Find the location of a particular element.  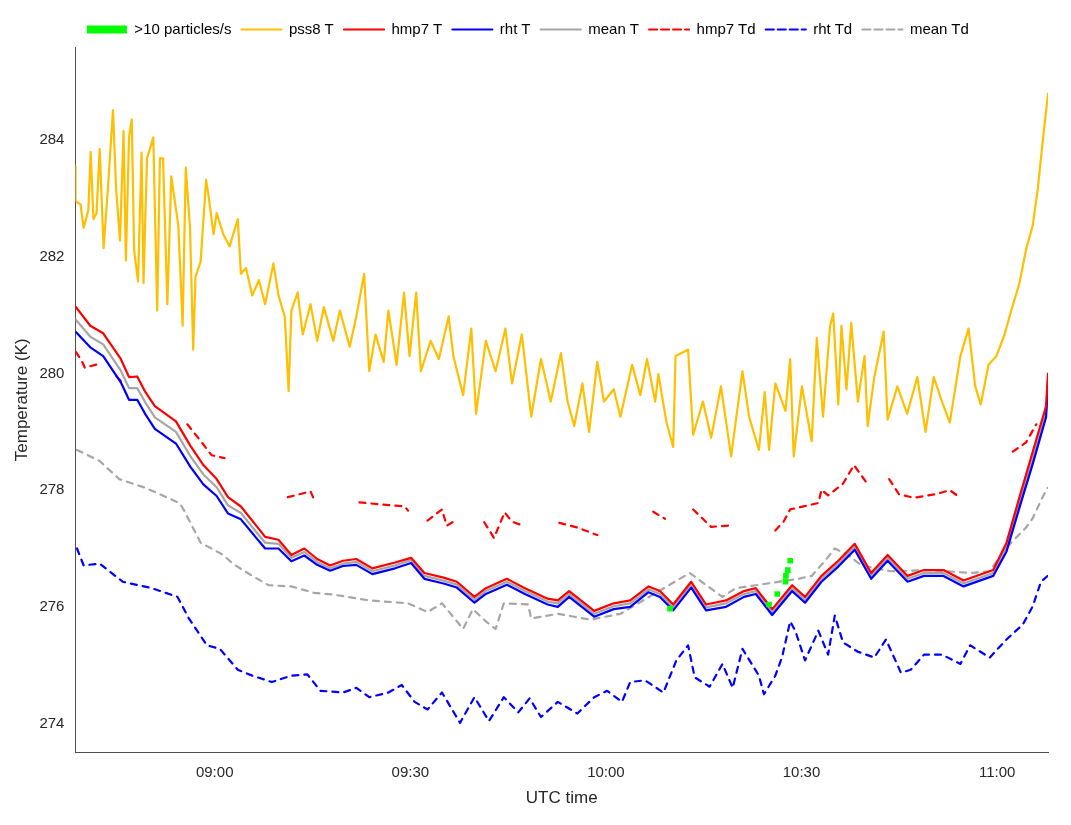

x-tick-label: 10:00 is located at coordinates (606, 771).